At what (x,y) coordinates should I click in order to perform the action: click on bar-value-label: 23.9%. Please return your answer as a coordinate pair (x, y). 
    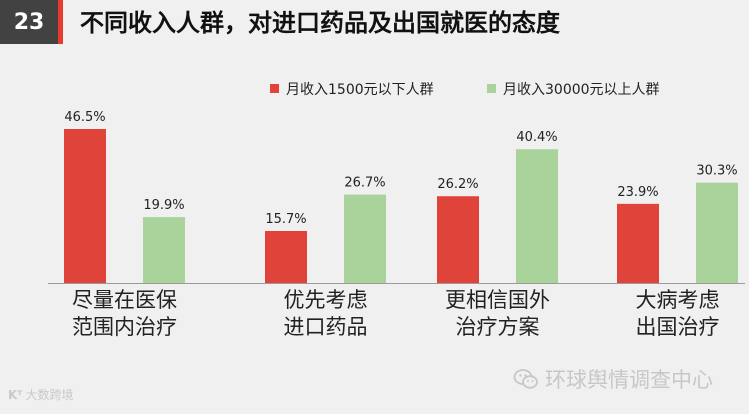
    Looking at the image, I should click on (637, 192).